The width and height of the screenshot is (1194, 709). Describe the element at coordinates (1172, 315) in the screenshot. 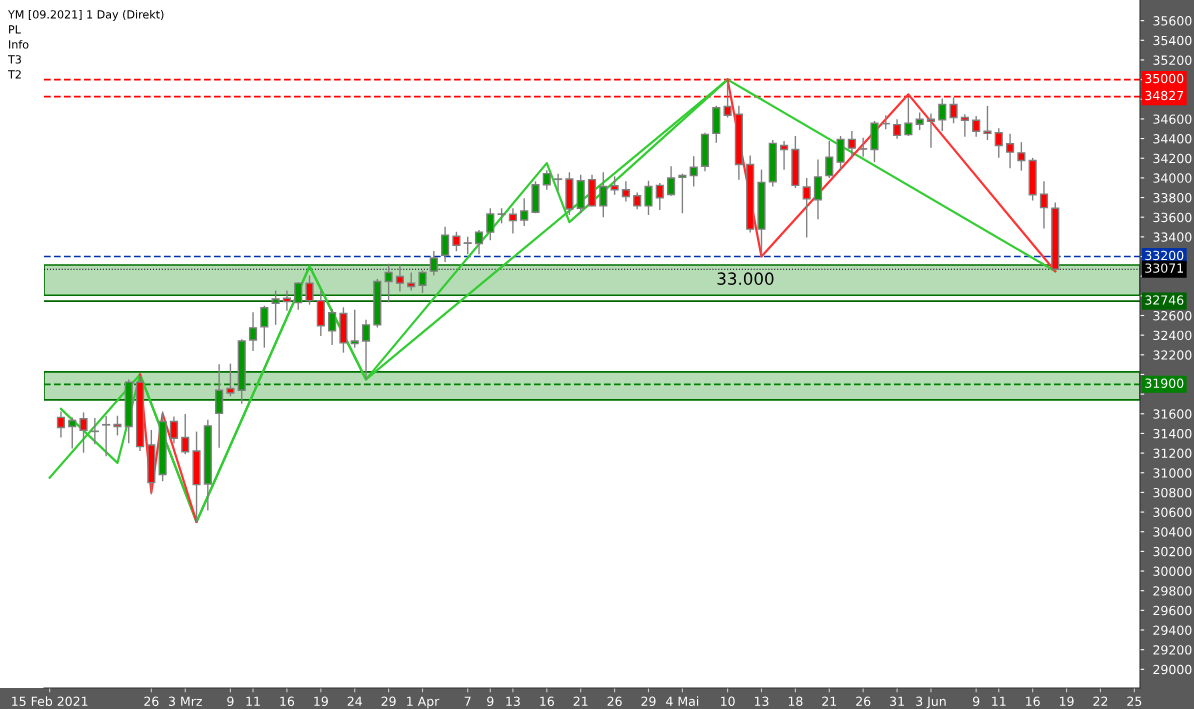

I see `y-tick-label: 32600` at that location.